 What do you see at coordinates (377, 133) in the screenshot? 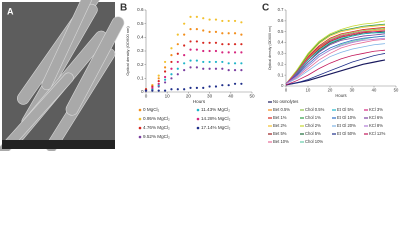
I see `legend-label: KCl 12%` at bounding box center [377, 133].